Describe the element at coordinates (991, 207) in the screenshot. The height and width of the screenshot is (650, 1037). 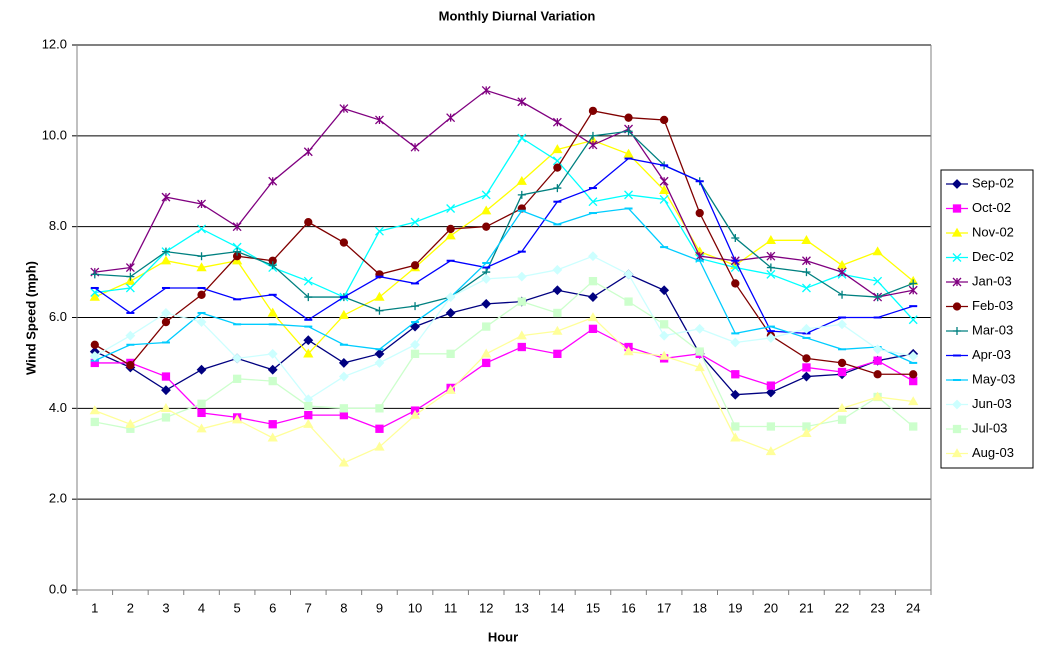
I see `legend-label: Oct-02` at that location.